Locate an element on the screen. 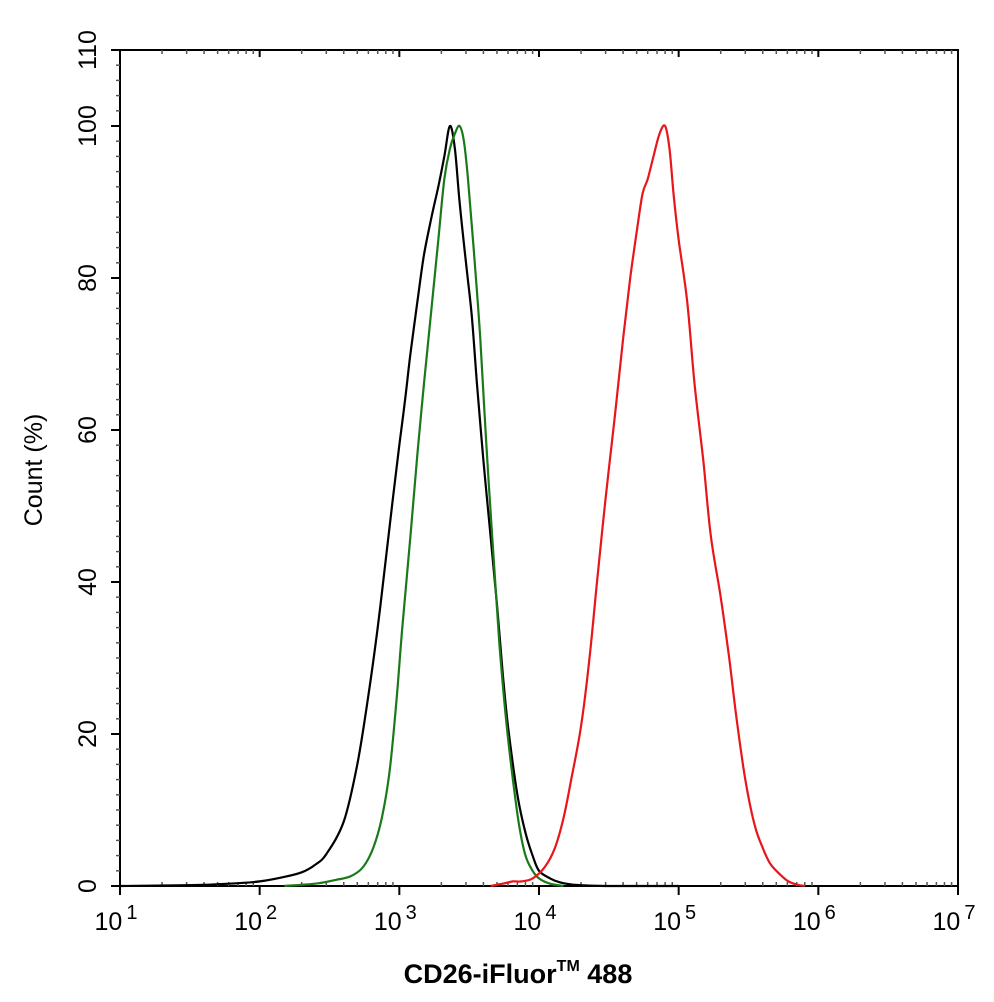 This screenshot has width=994, height=1002. x-tick-label: 10 2 is located at coordinates (255, 919).